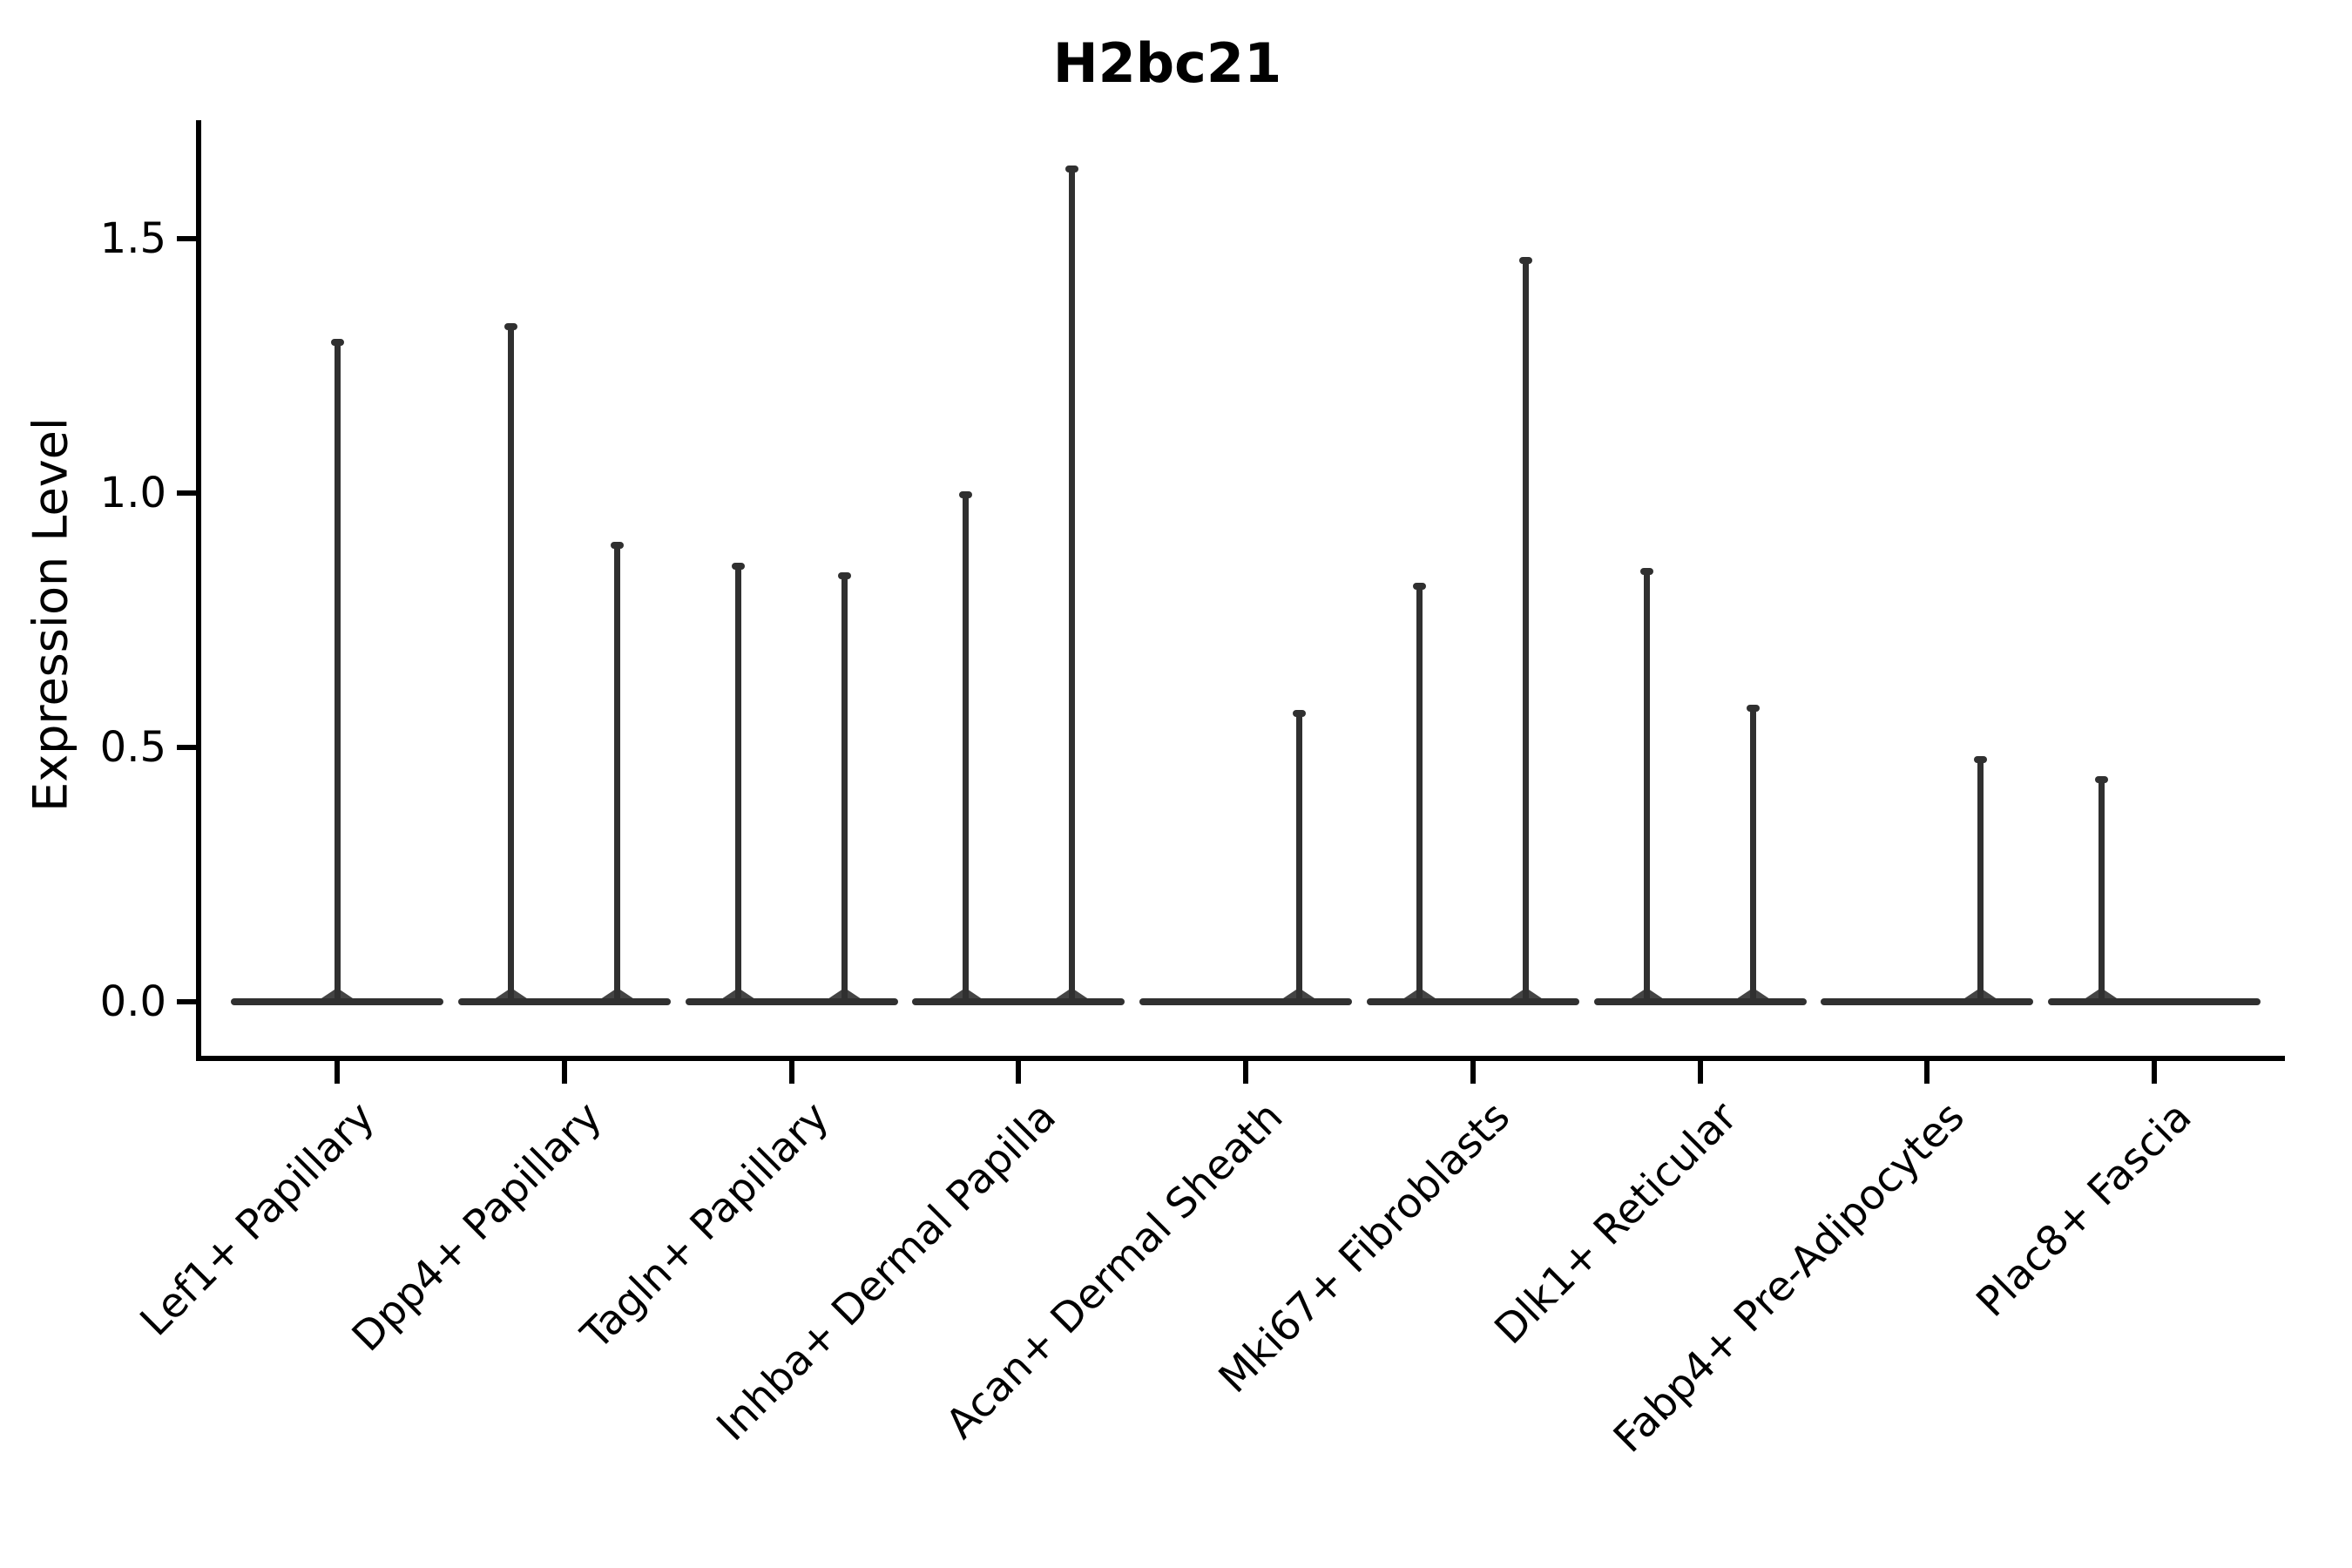 This screenshot has width=2352, height=1568. What do you see at coordinates (2084, 1209) in the screenshot?
I see `x-tick-label: Plac8+ Fascia` at bounding box center [2084, 1209].